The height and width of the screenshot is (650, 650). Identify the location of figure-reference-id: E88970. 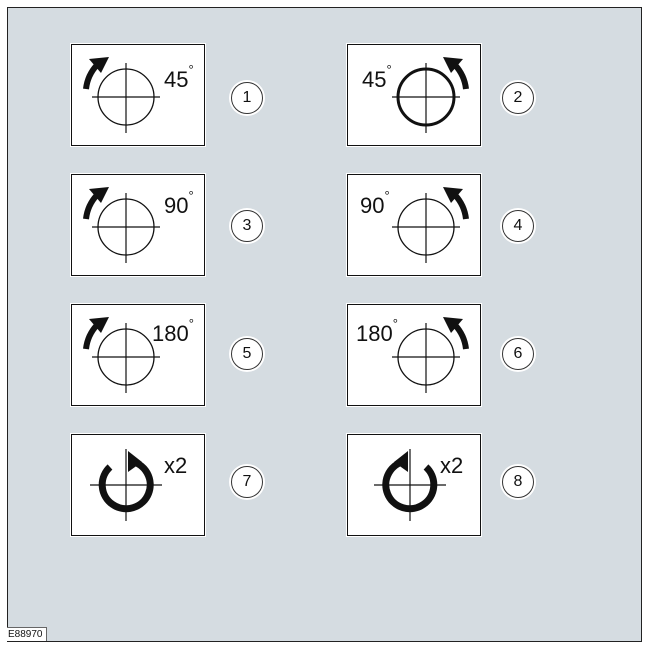
(27, 634).